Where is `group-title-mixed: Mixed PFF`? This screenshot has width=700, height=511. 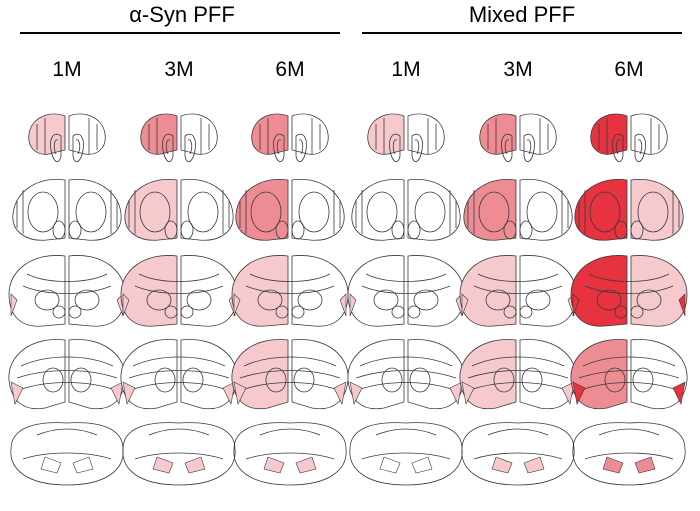 group-title-mixed: Mixed PFF is located at coordinates (522, 14).